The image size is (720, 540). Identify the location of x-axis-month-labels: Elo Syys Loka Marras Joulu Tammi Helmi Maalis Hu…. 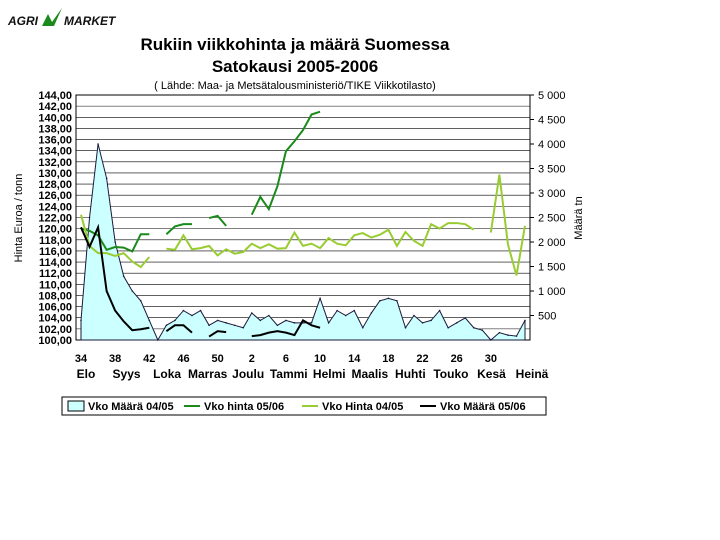
(313, 374).